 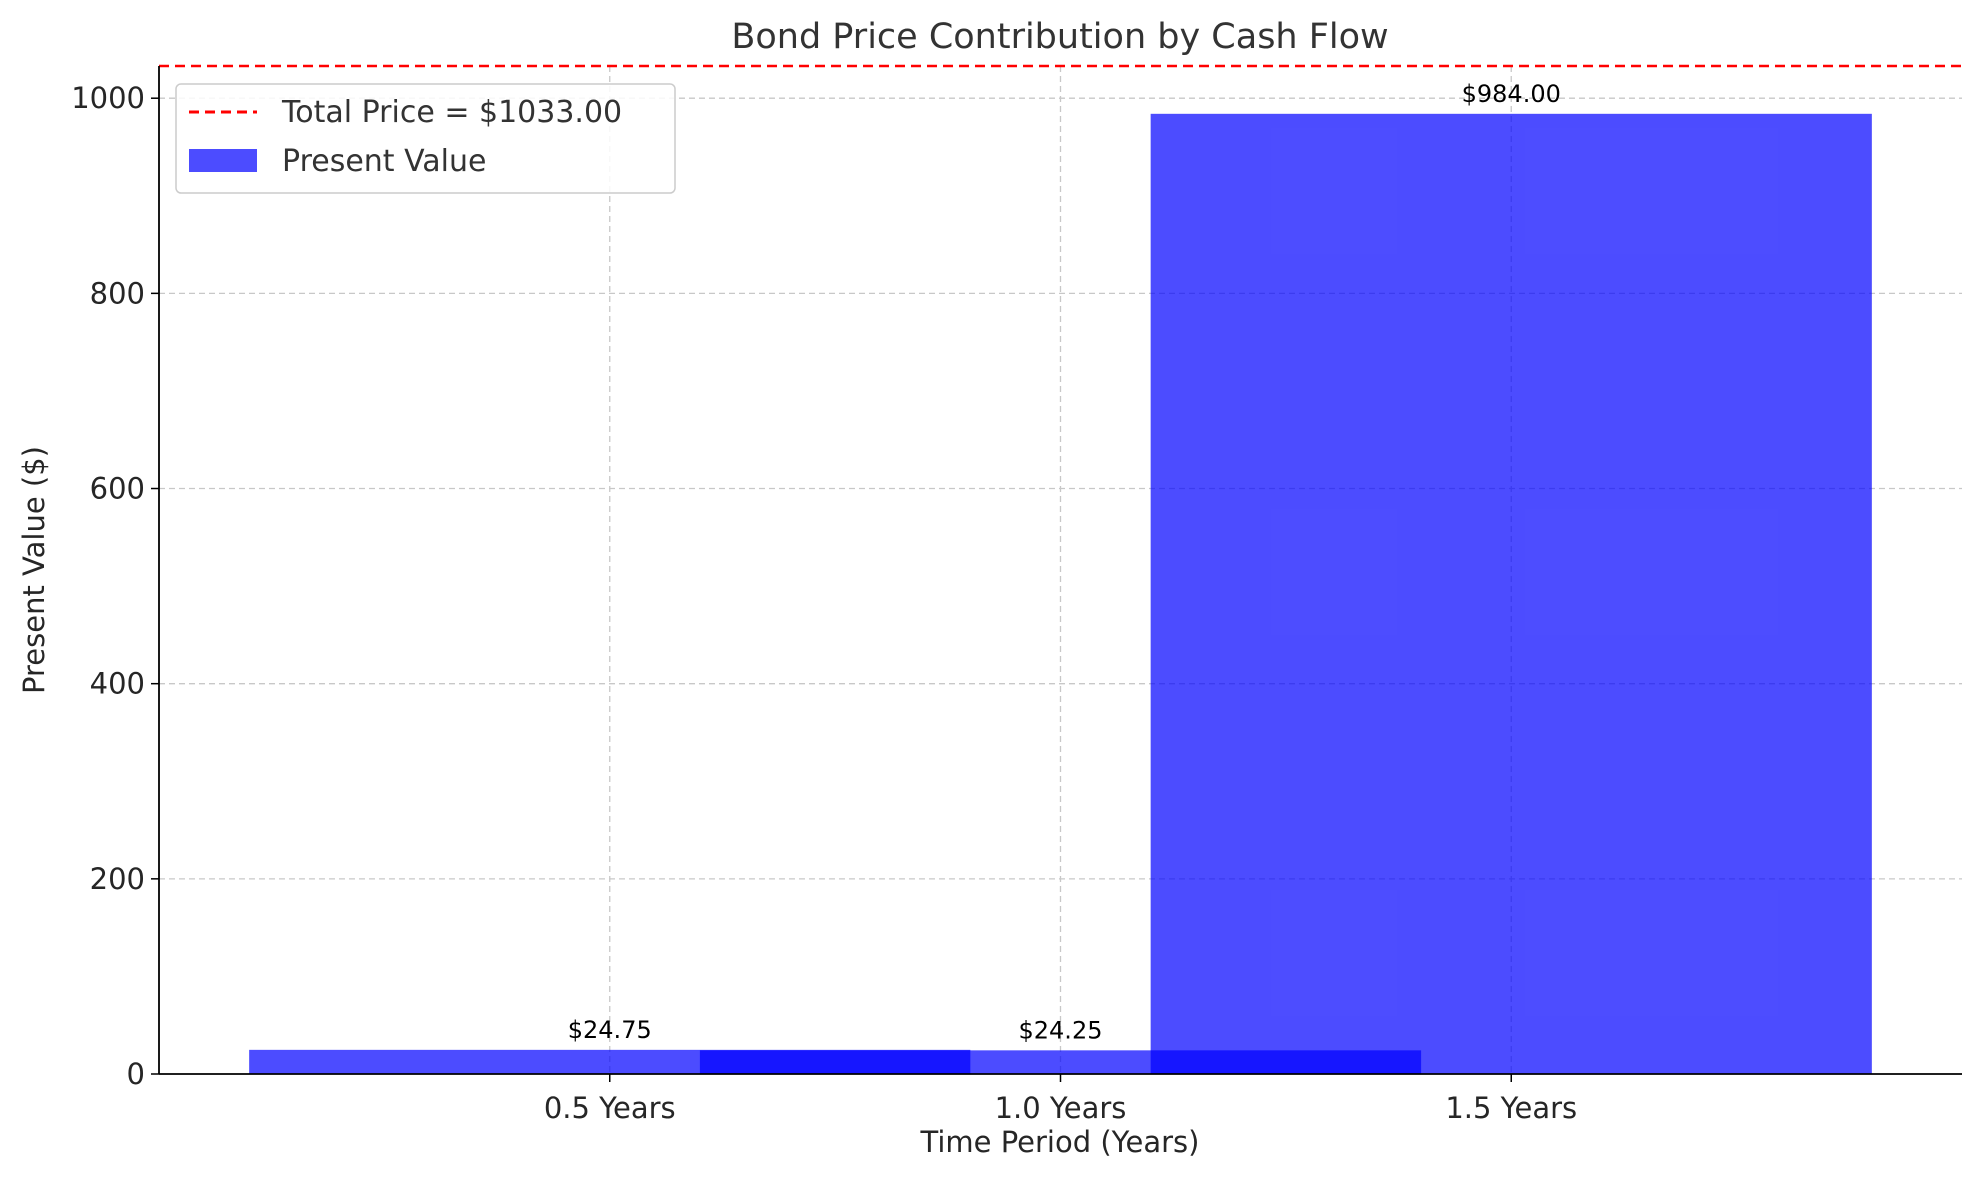 What do you see at coordinates (223, 160) in the screenshot?
I see `legend-present-value-swatch` at bounding box center [223, 160].